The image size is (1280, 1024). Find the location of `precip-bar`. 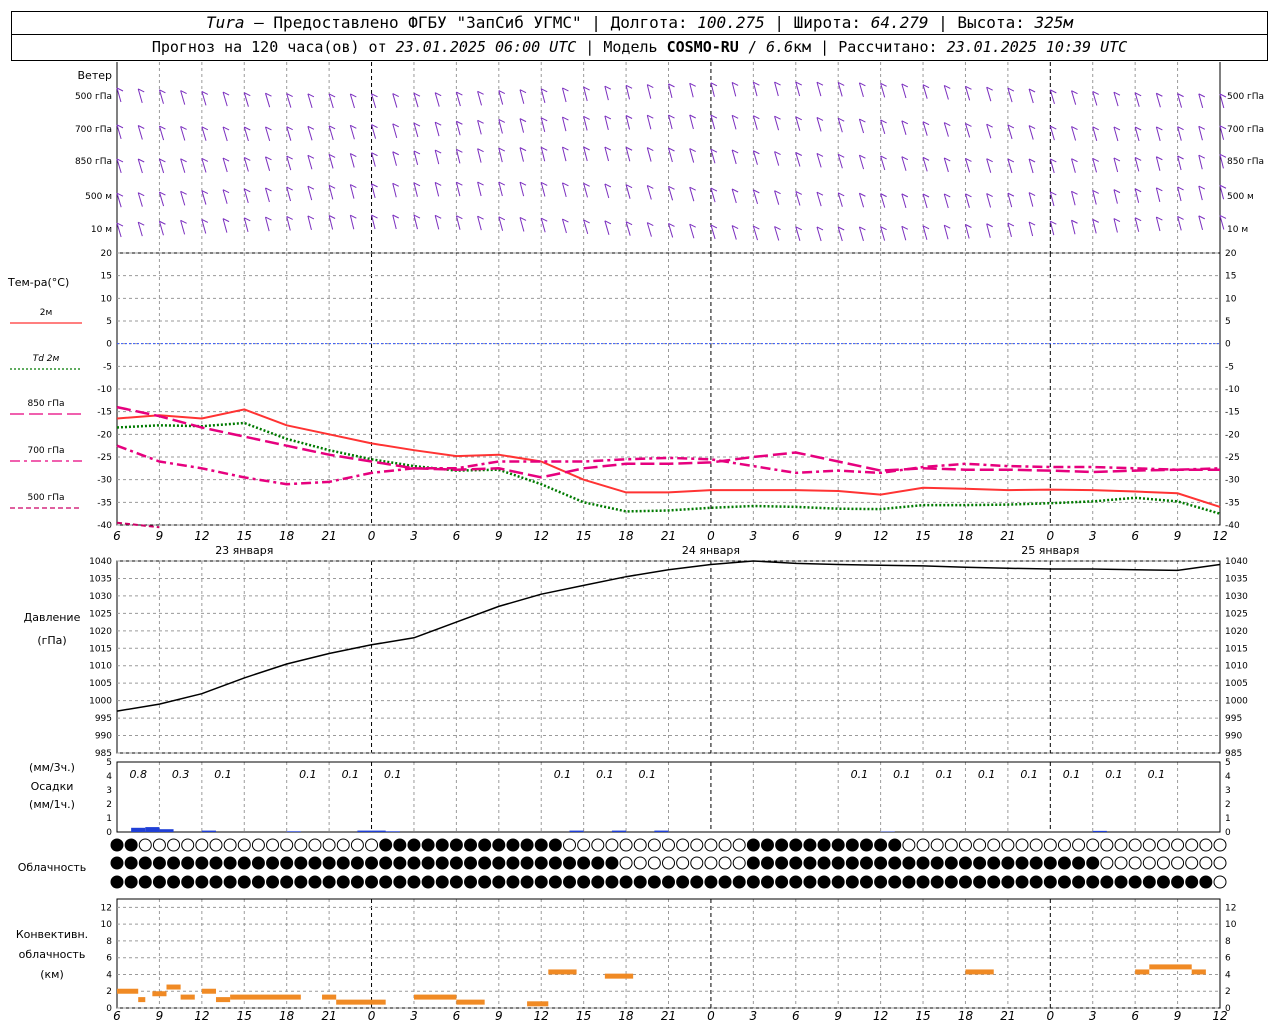

precip-bar is located at coordinates (1099, 831).